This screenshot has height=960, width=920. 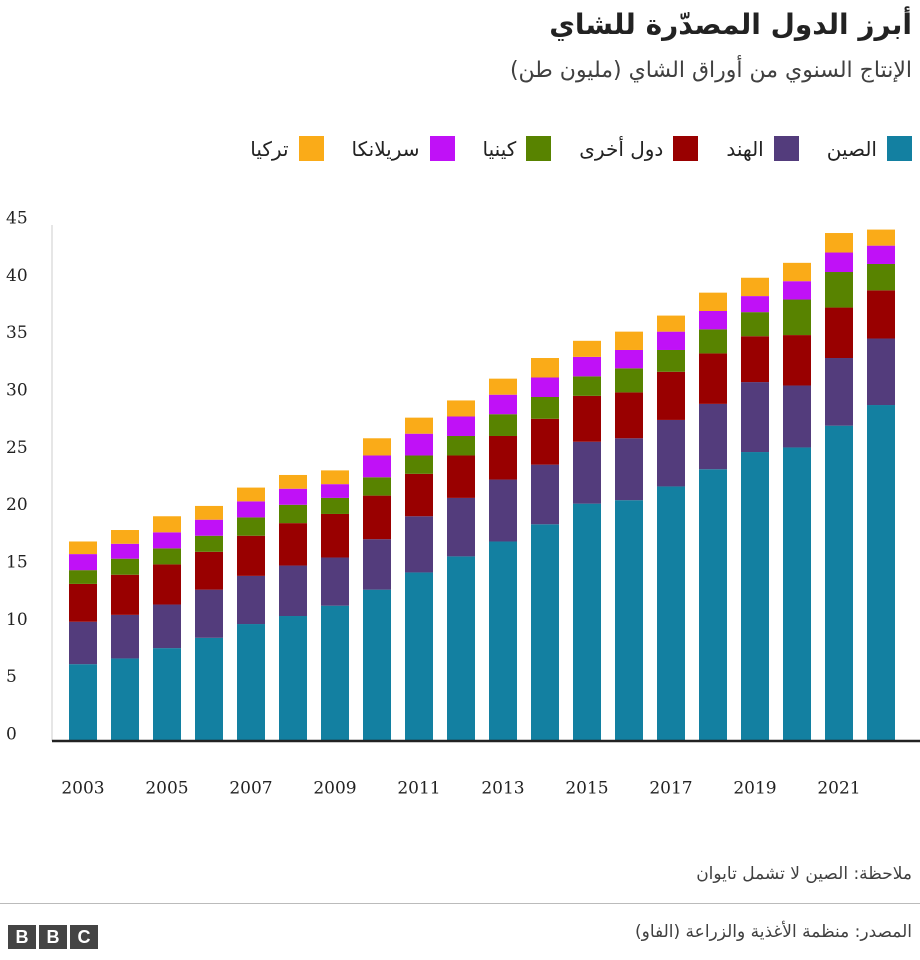 I want to click on legend-label: تركيا, so click(x=269, y=148).